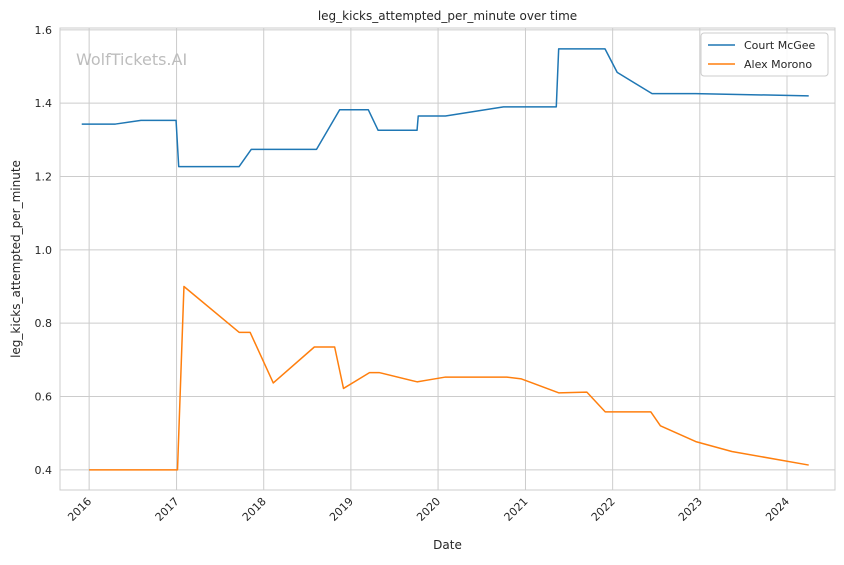 The image size is (844, 565). What do you see at coordinates (447, 16) in the screenshot?
I see `chart-title: leg_kicks_attempted_per_minute over time` at bounding box center [447, 16].